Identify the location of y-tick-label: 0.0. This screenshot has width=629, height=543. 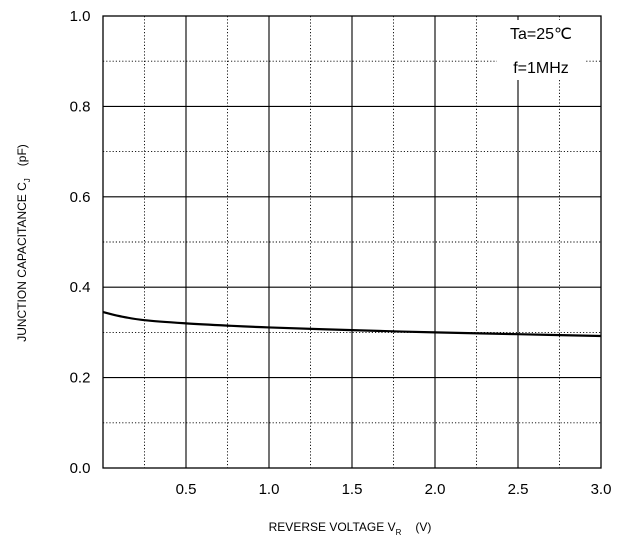
(80, 468).